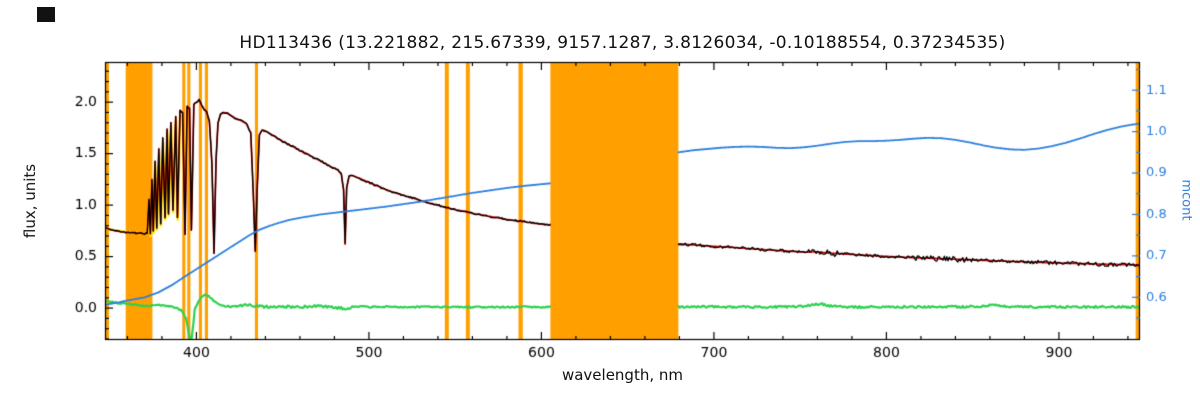  I want to click on black-square-artifact, so click(46, 14).